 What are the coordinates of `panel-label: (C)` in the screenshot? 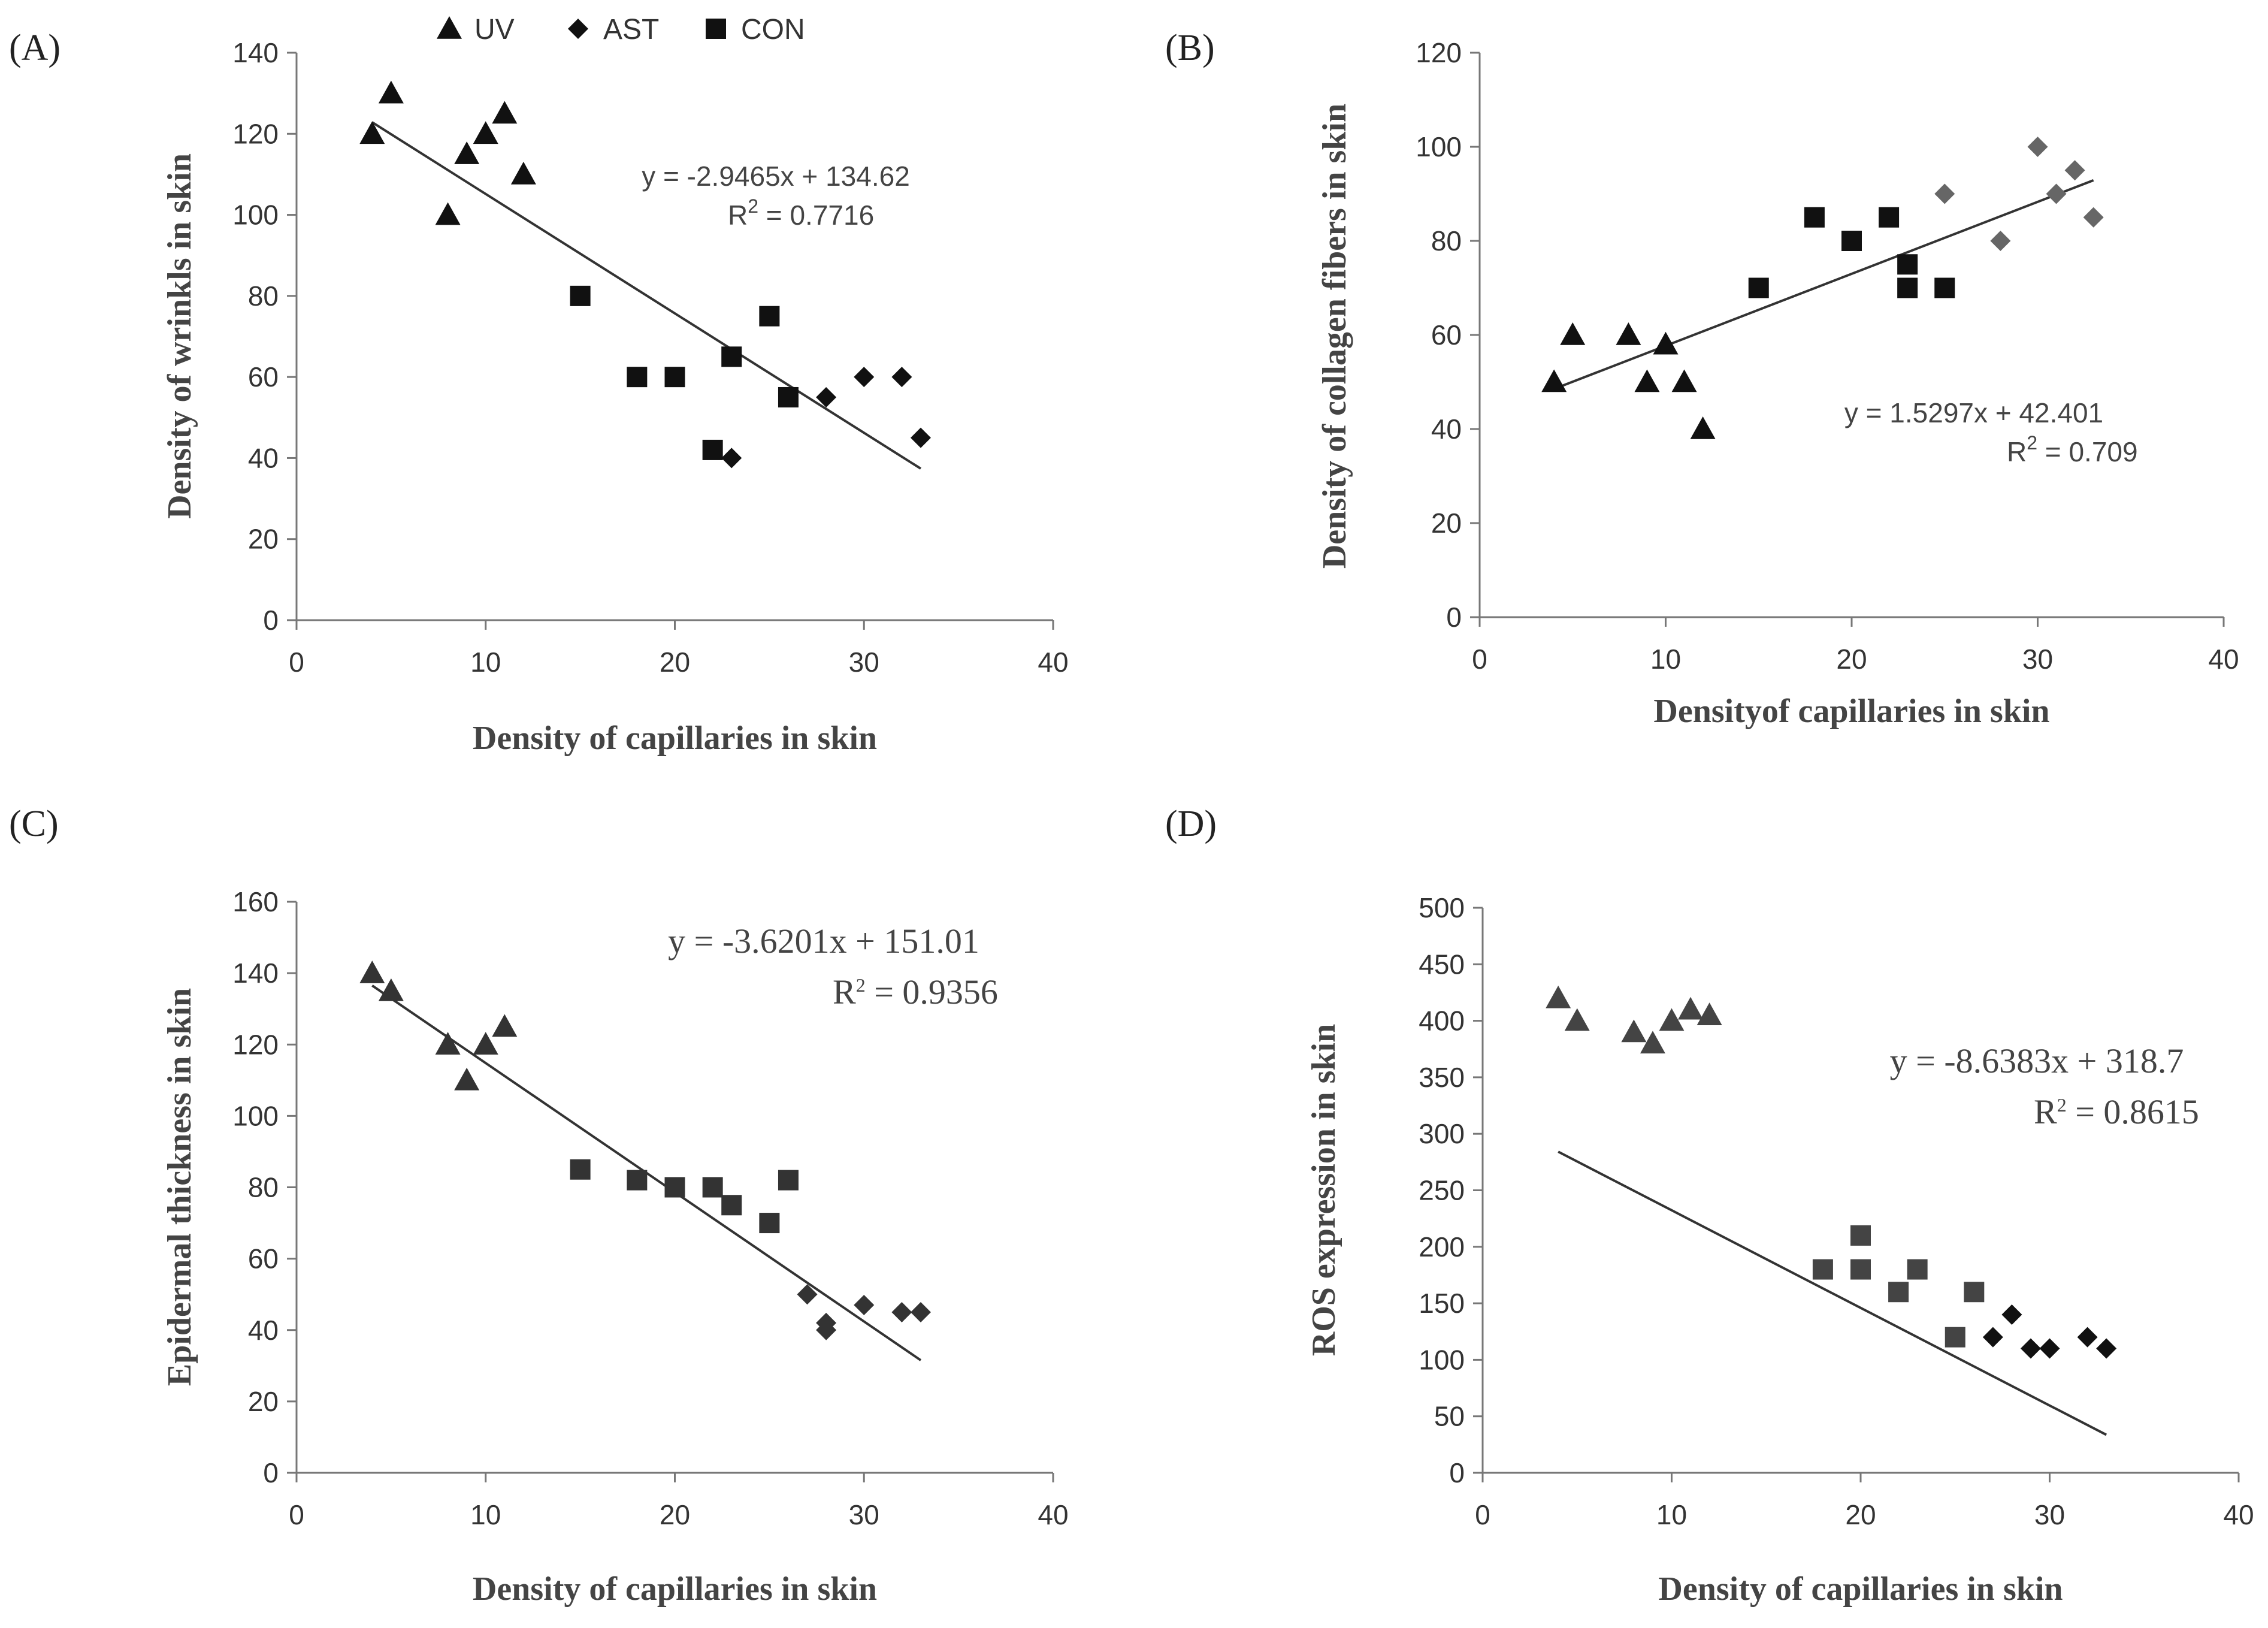 It's located at (34, 824).